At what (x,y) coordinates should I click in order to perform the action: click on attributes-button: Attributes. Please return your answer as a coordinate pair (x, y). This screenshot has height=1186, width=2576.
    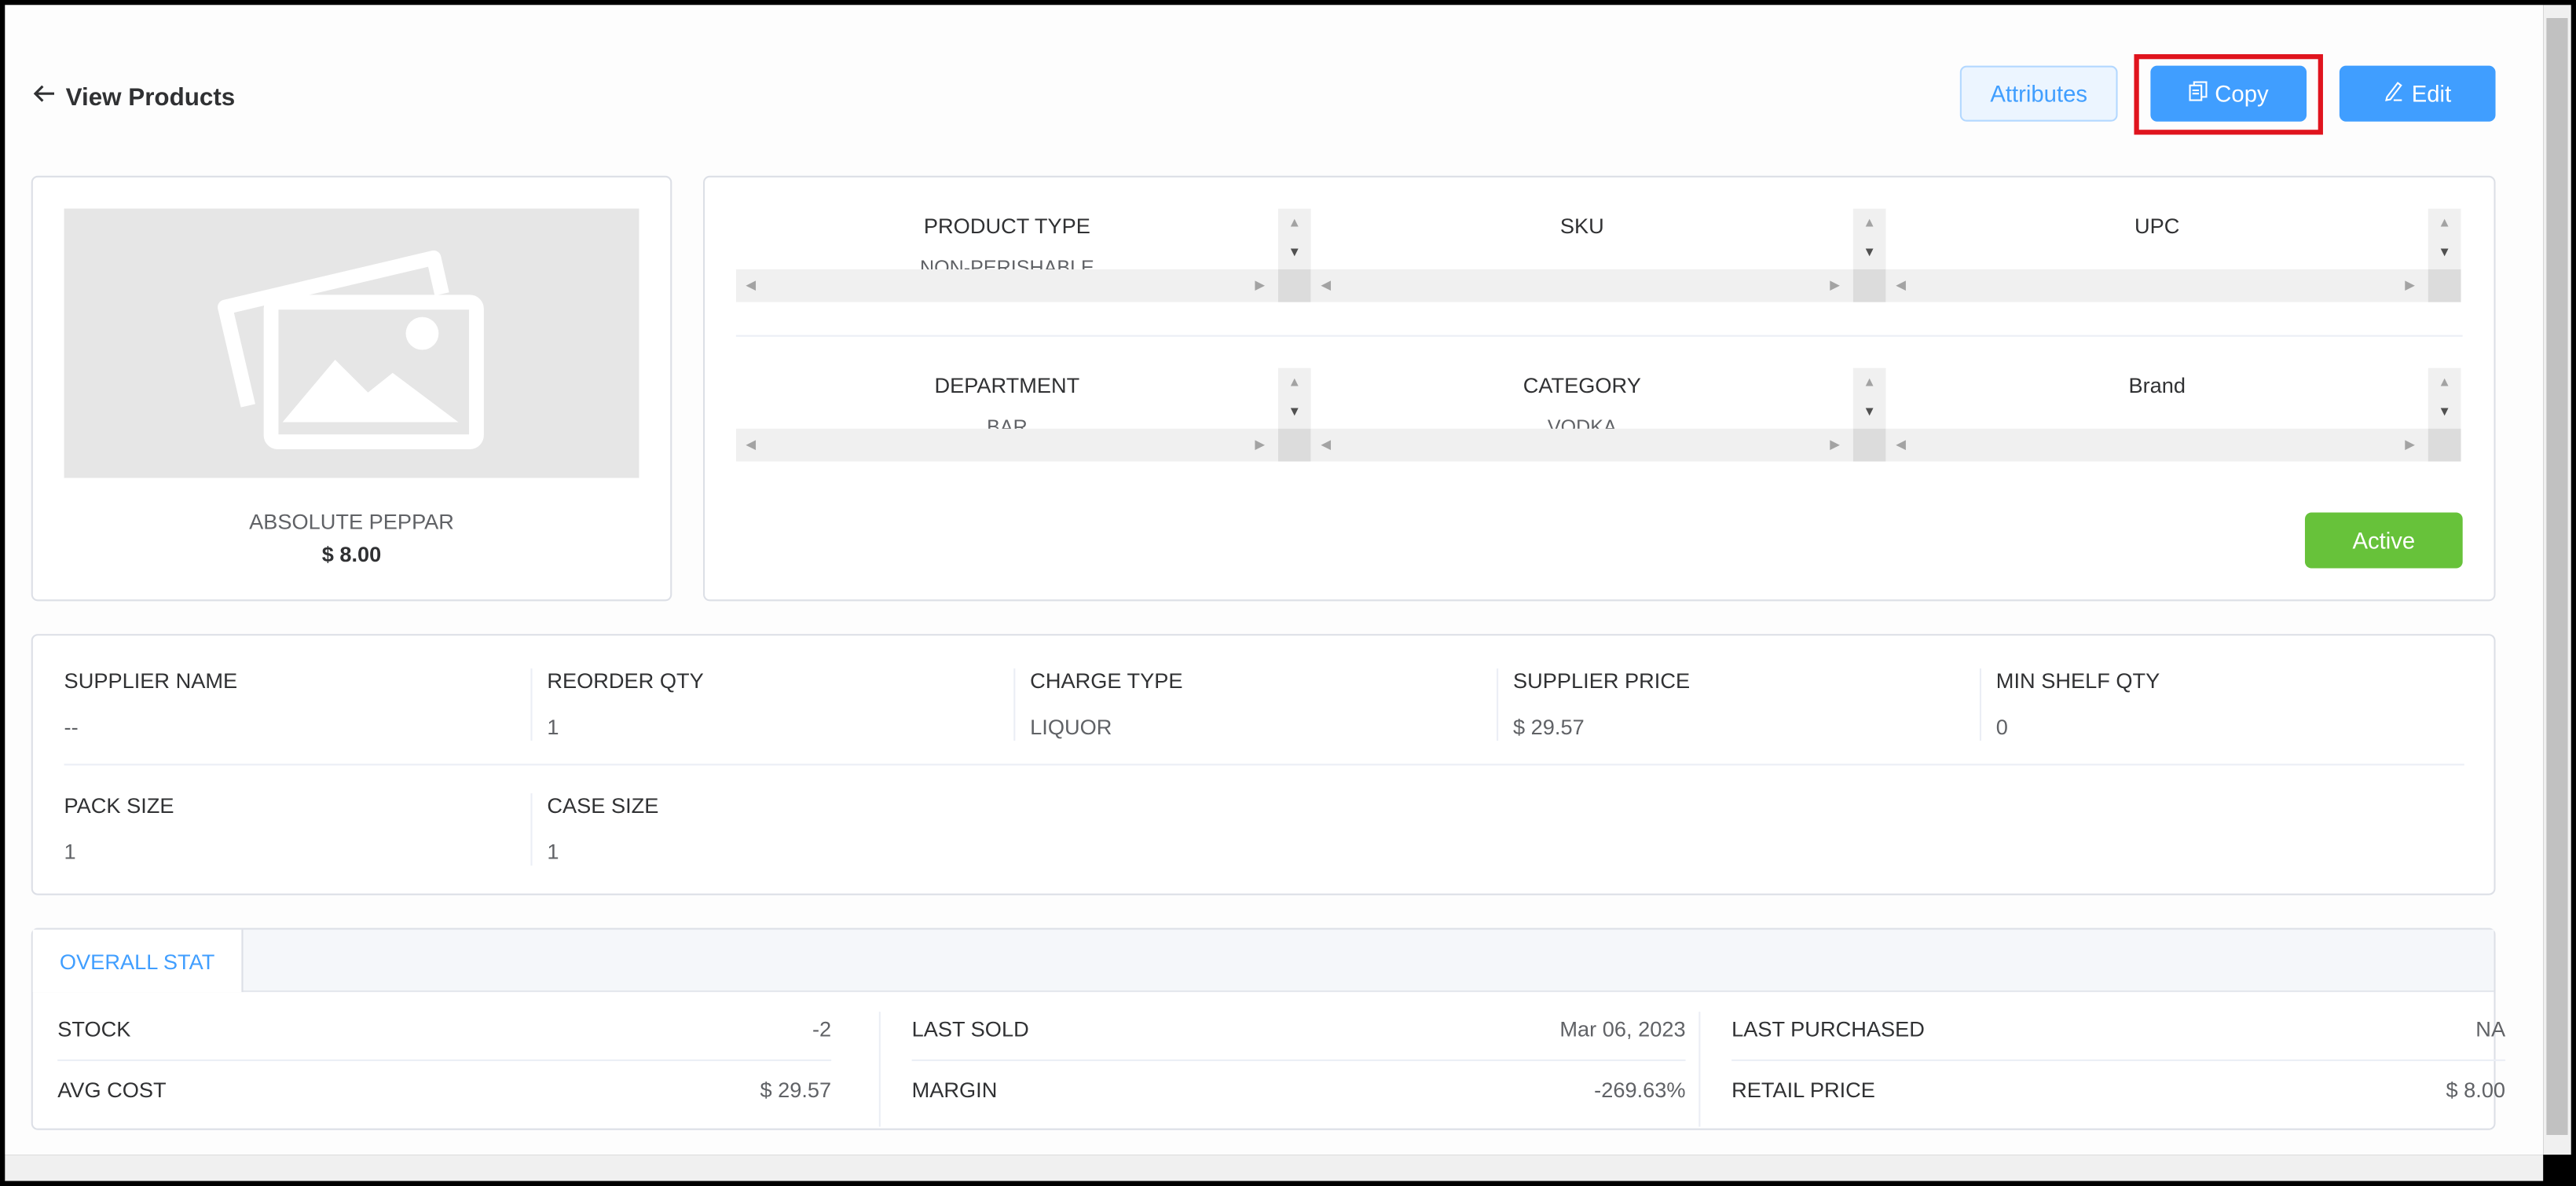
    Looking at the image, I should click on (2038, 94).